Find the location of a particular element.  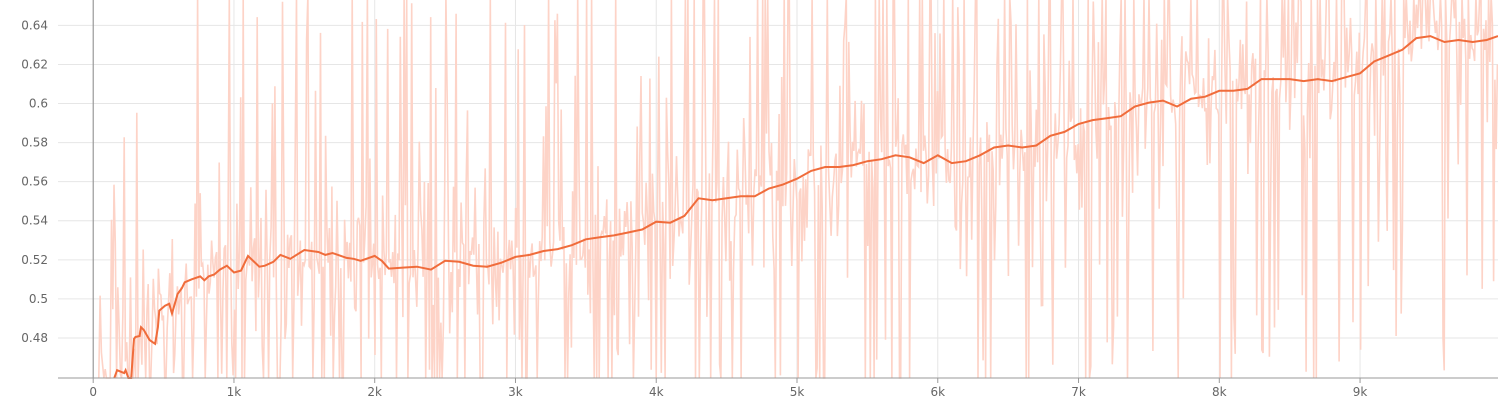

x-tick-label: 8k is located at coordinates (1219, 392).